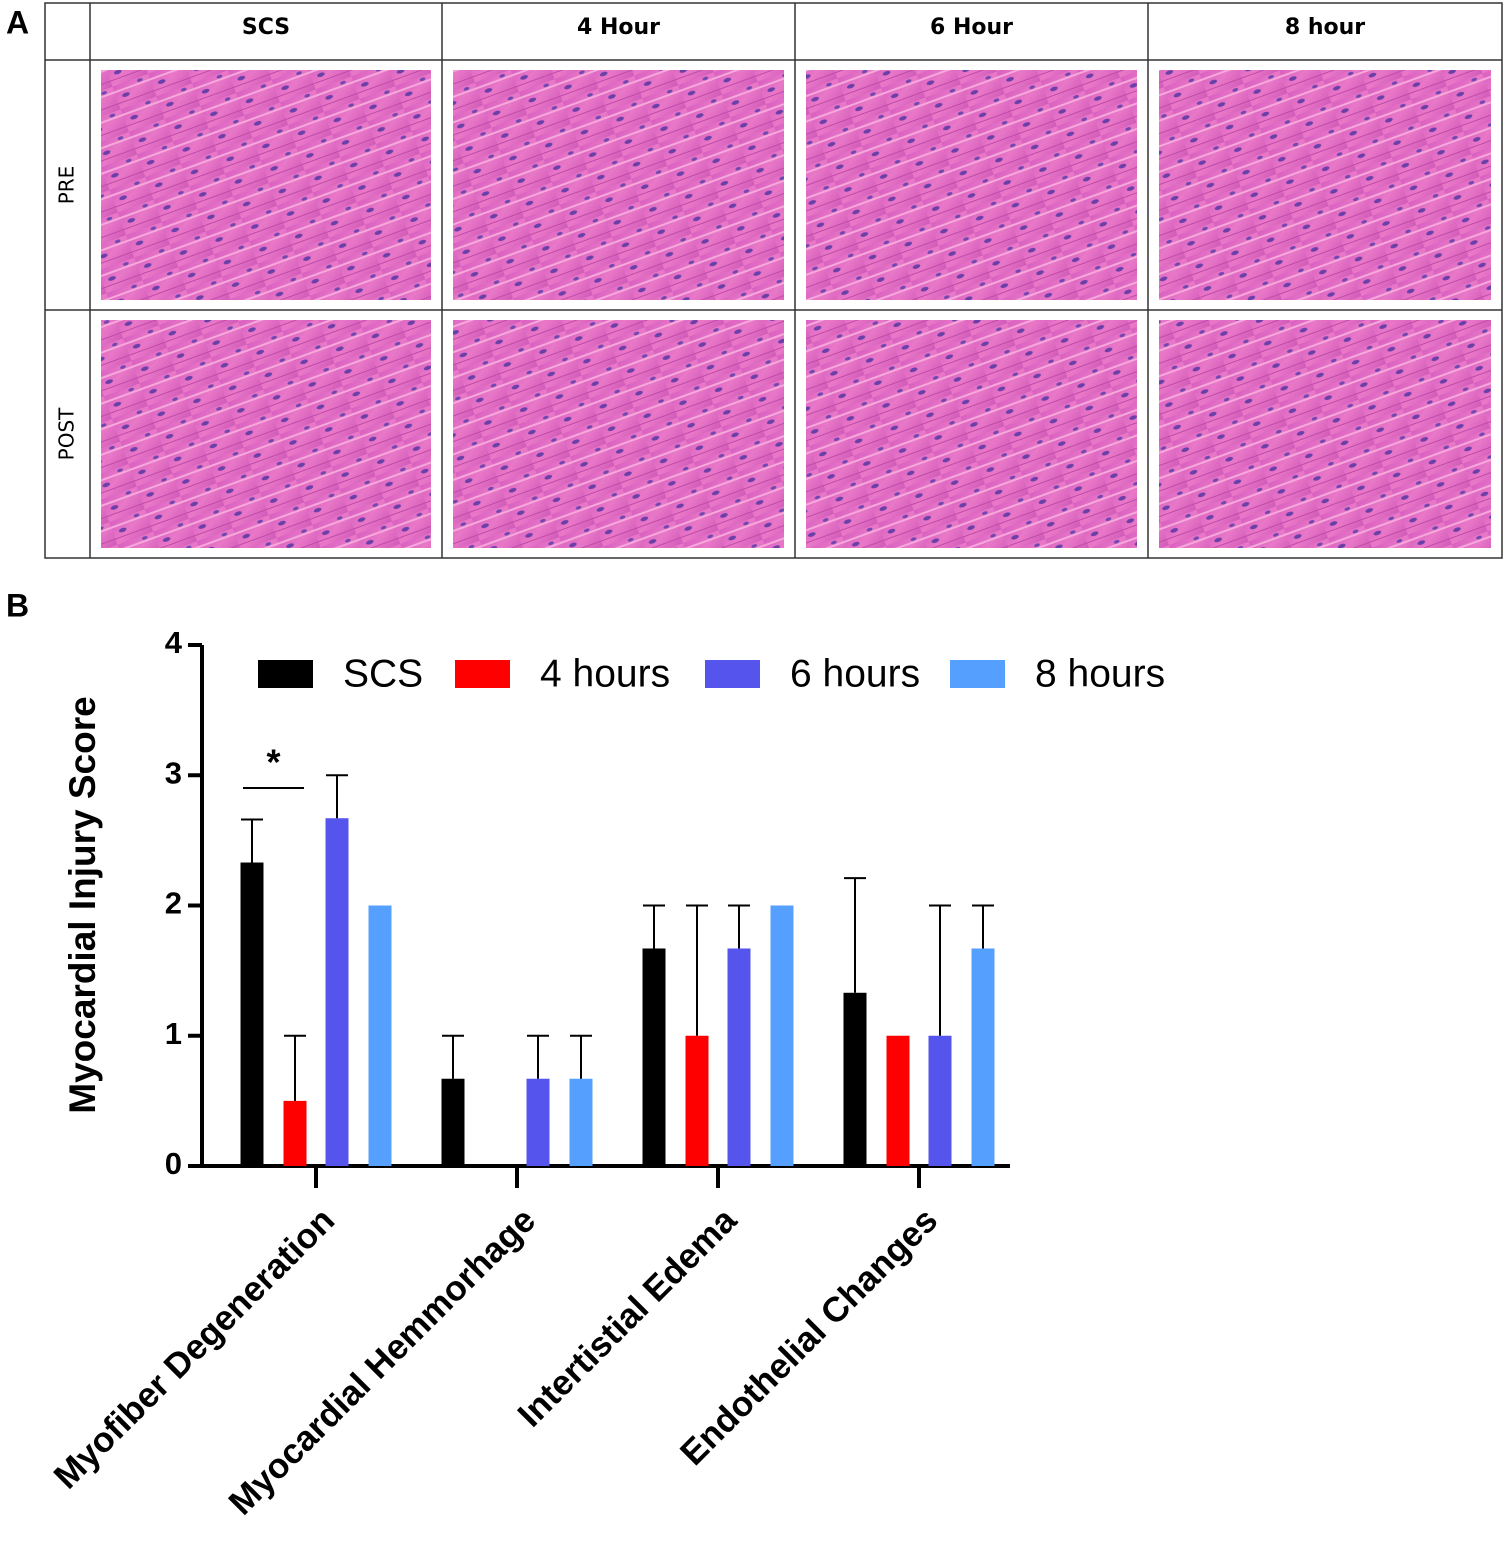  I want to click on row-header: PRE, so click(67, 185).